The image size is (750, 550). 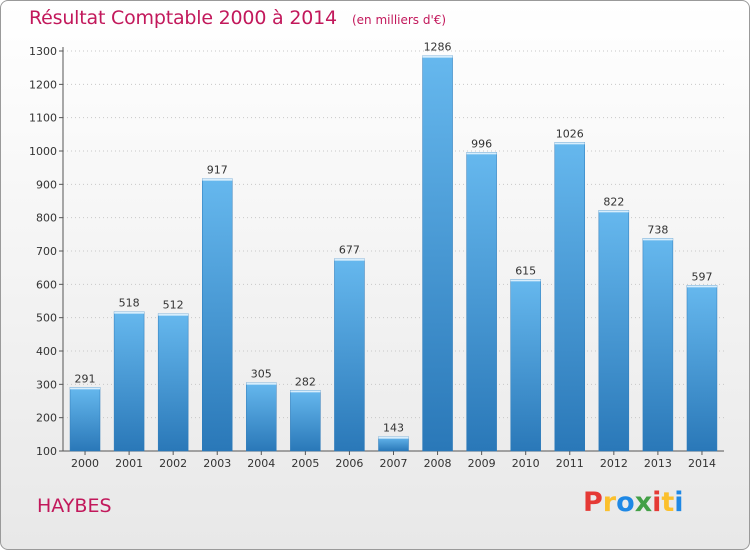 I want to click on y-tick-label: 900, so click(x=46, y=184).